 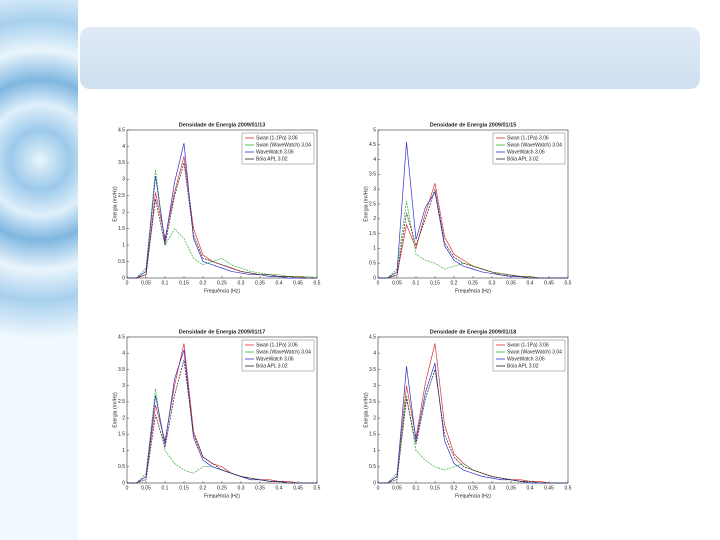 I want to click on chart-title: Densidade de Energia 2009/01/18, so click(x=473, y=332).